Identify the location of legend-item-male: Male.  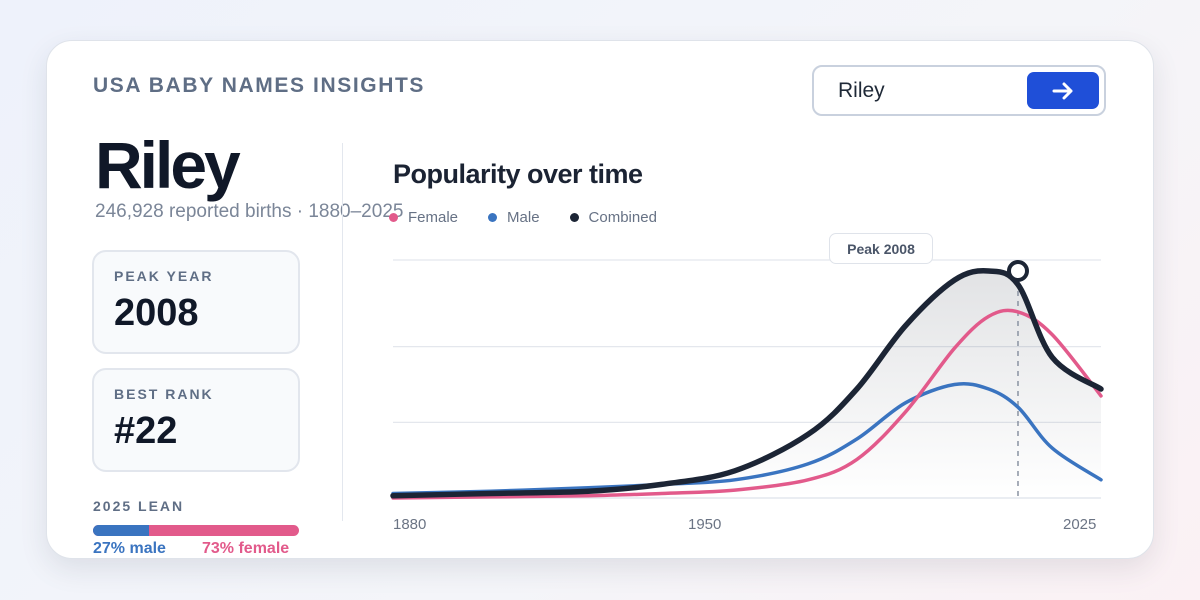
(514, 217).